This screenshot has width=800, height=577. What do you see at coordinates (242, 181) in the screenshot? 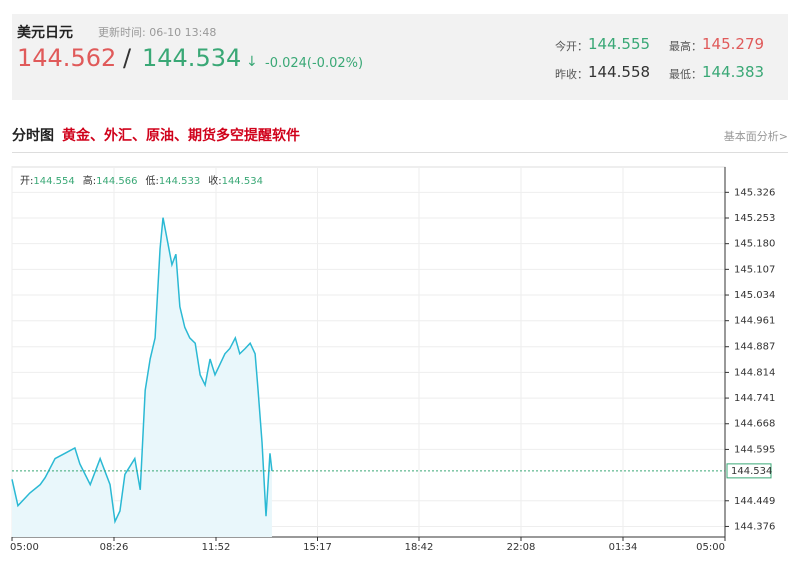
I see `info-value: 144.534` at bounding box center [242, 181].